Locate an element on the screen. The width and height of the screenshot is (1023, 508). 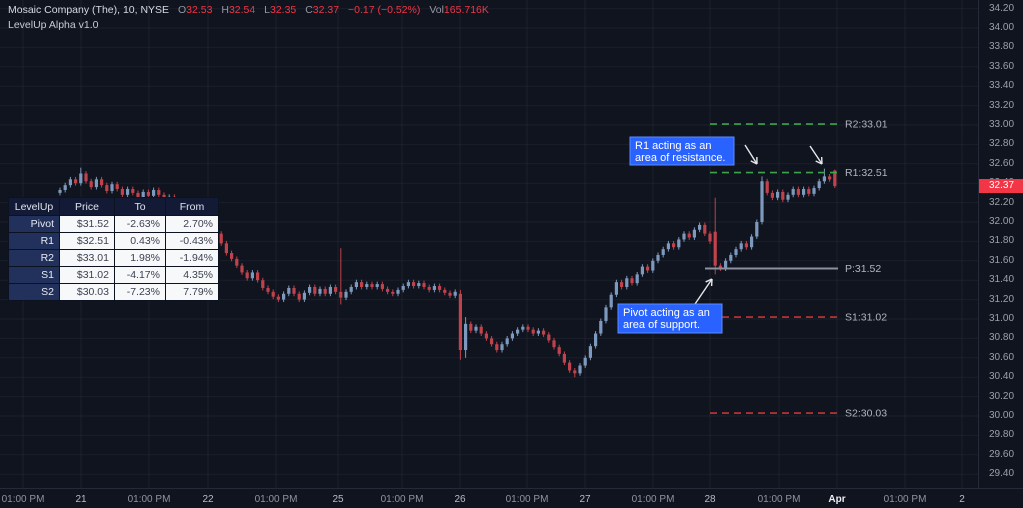
price-axis-label: 32.00 is located at coordinates (1001, 221).